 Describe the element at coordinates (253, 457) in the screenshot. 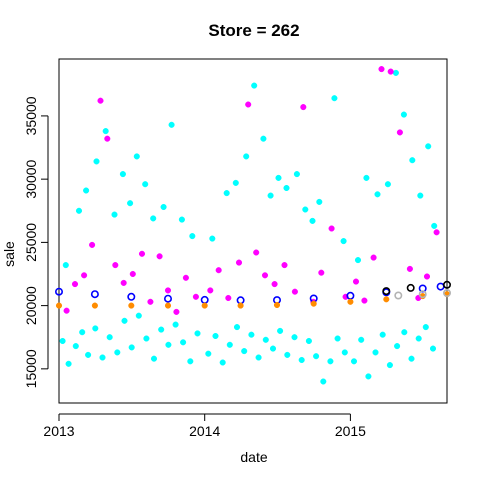

I see `x-axis-label: date` at that location.